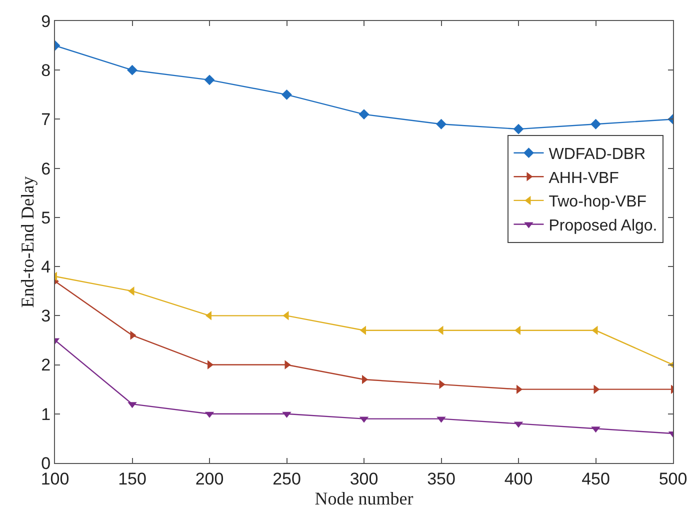 This screenshot has width=699, height=517. What do you see at coordinates (27, 242) in the screenshot?
I see `y-axis-title: End-to-End Delay` at bounding box center [27, 242].